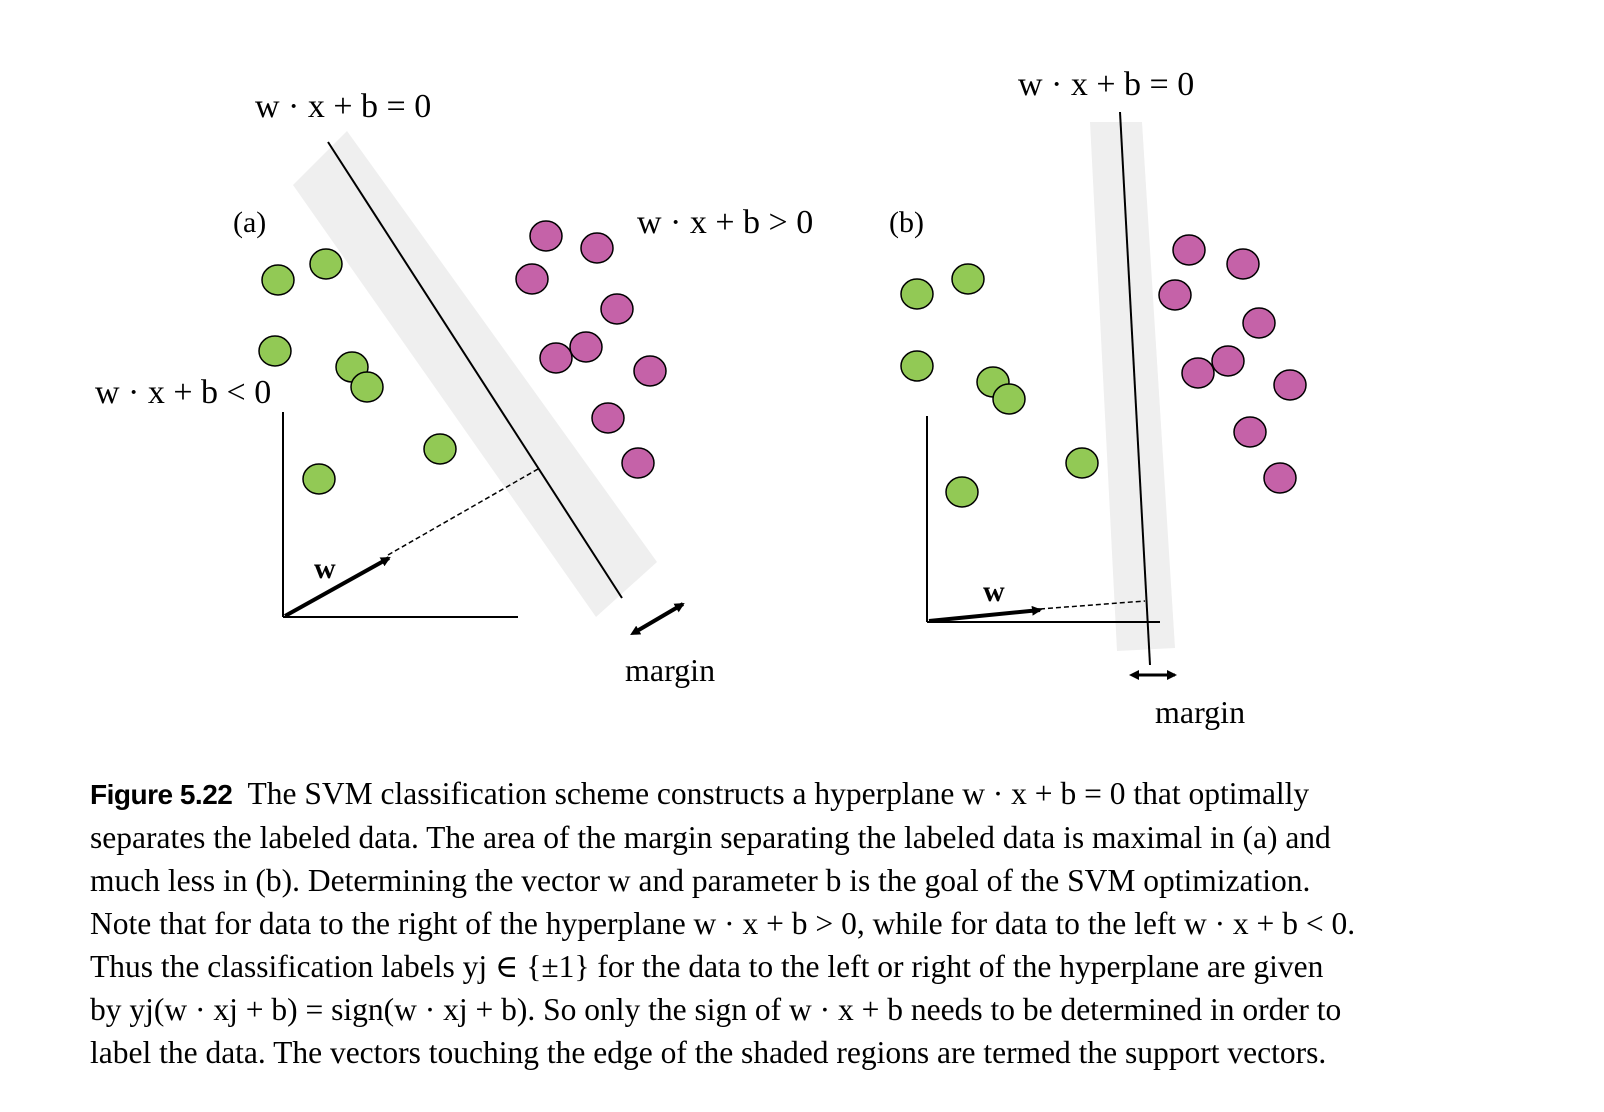  Describe the element at coordinates (670, 670) in the screenshot. I see `margin-label-a: margin` at that location.